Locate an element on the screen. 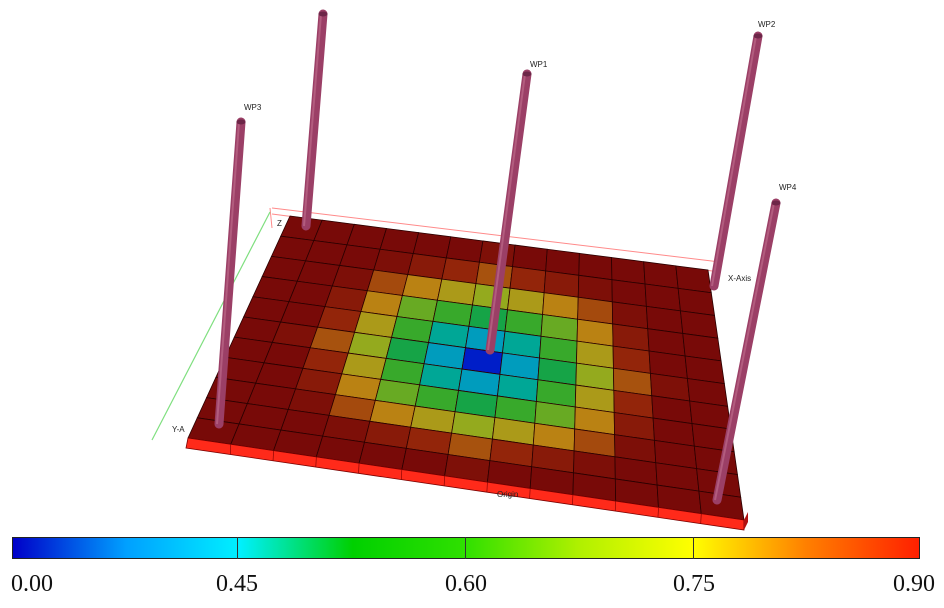 The width and height of the screenshot is (944, 608). box-line-top is located at coordinates (496, 235).